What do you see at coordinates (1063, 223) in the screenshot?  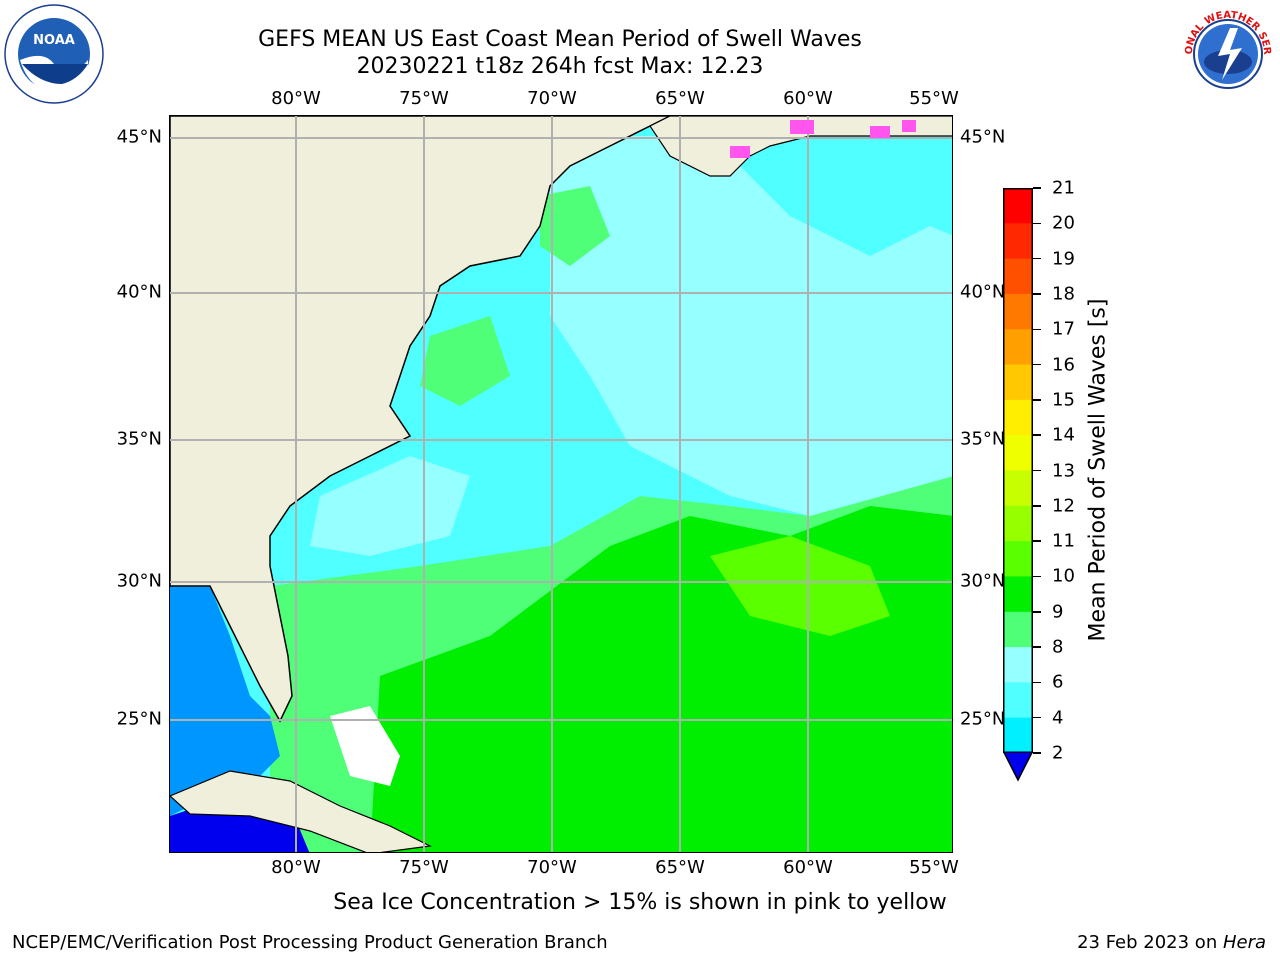 I see `colorbar-tick-label: 20` at bounding box center [1063, 223].